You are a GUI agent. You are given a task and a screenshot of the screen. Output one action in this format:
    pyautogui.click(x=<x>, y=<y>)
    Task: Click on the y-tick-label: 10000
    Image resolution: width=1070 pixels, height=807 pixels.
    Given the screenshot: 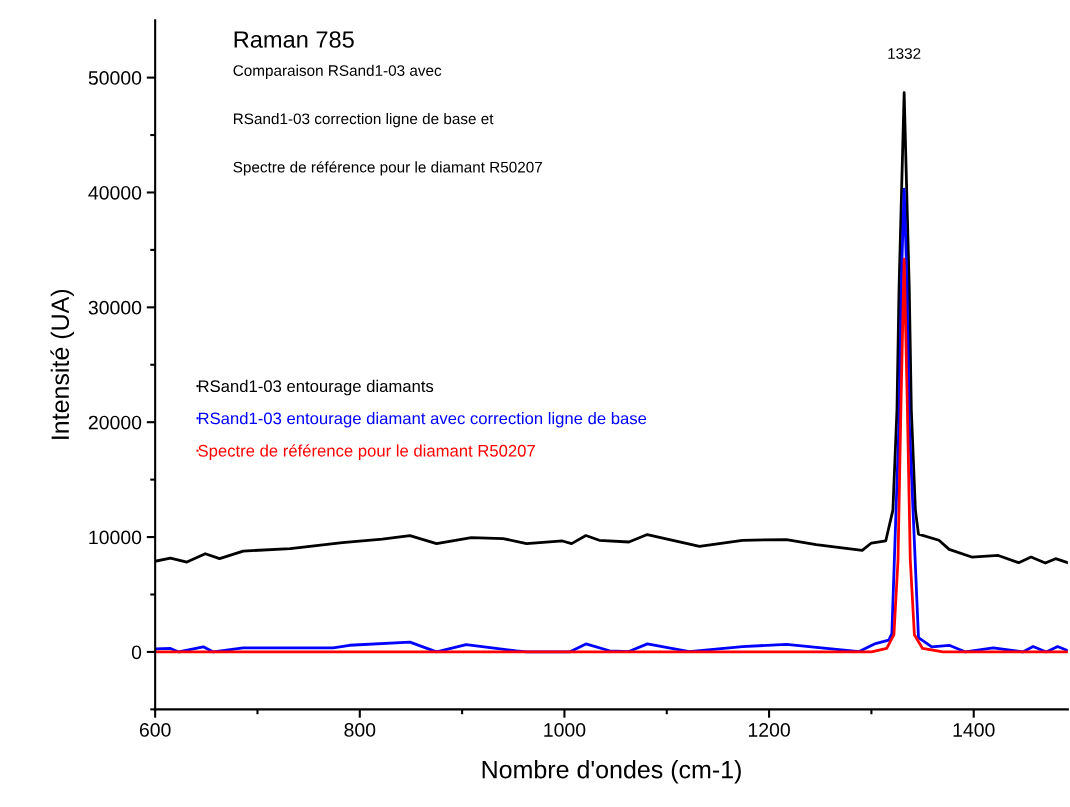 What is the action you would take?
    pyautogui.click(x=115, y=537)
    